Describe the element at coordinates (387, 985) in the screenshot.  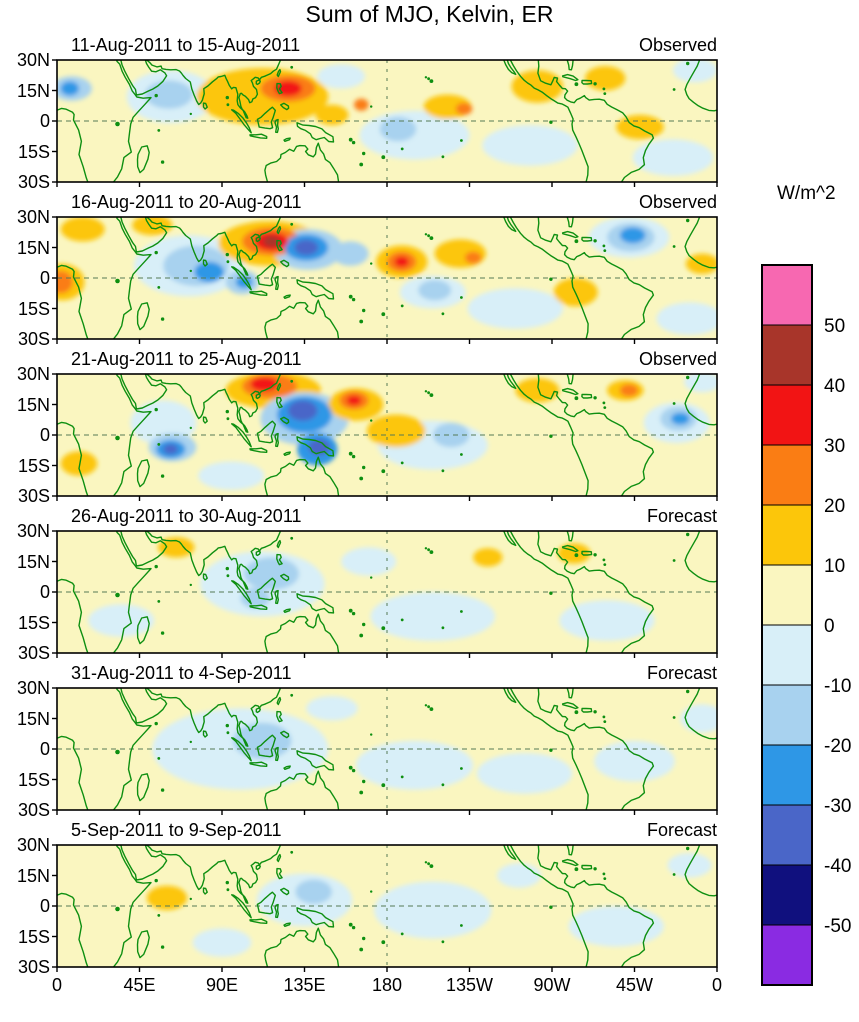
I see `x-tick-label: 180` at that location.